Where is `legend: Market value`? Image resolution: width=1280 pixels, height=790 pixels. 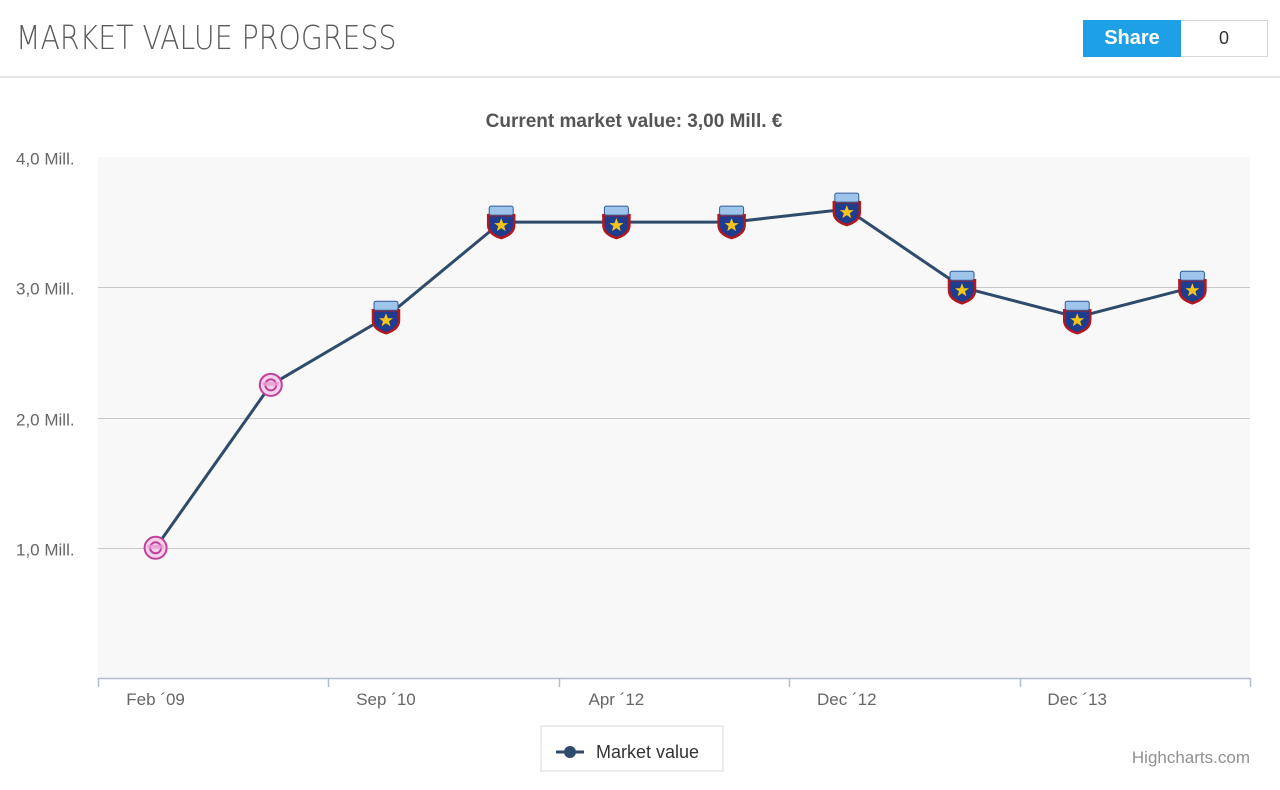 legend: Market value is located at coordinates (632, 748).